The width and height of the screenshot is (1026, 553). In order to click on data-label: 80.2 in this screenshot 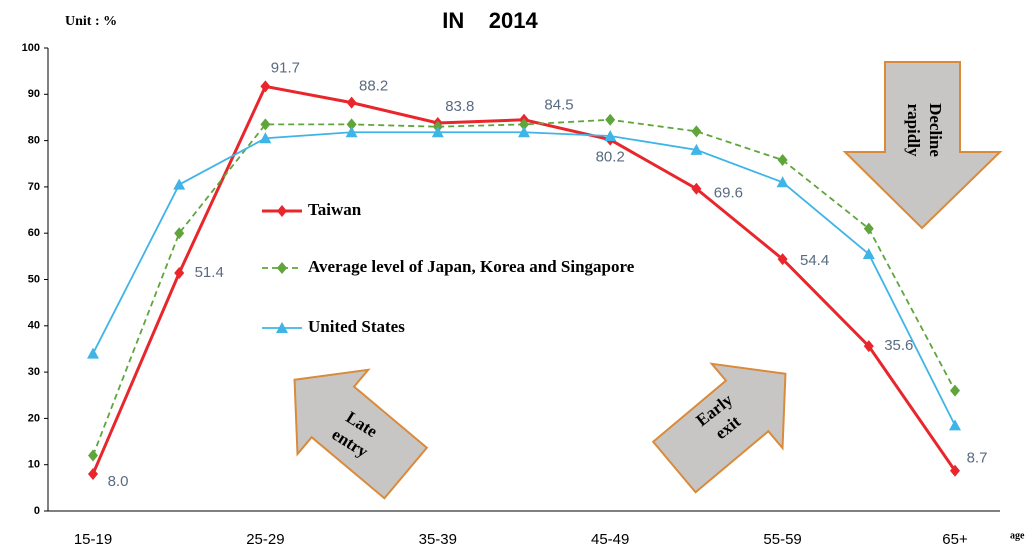, I will do `click(610, 157)`.